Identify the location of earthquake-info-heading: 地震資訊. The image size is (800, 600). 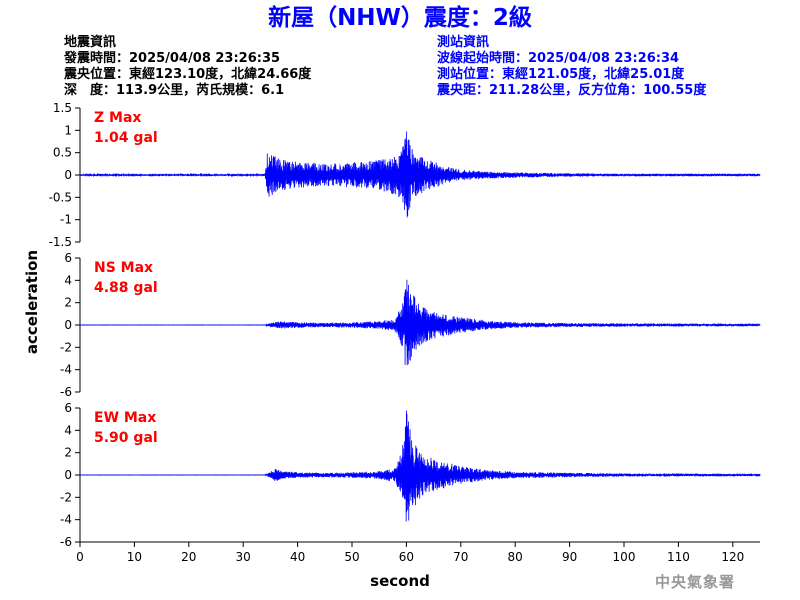
(90, 42).